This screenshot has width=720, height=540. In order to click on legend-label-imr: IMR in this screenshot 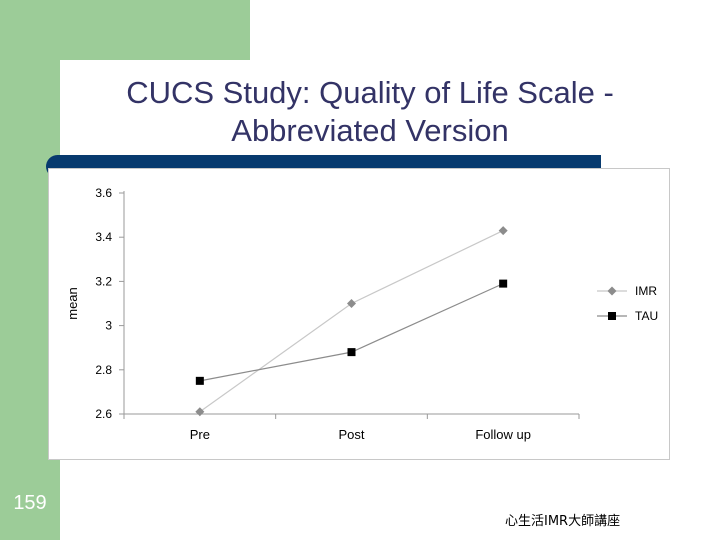, I will do `click(646, 291)`.